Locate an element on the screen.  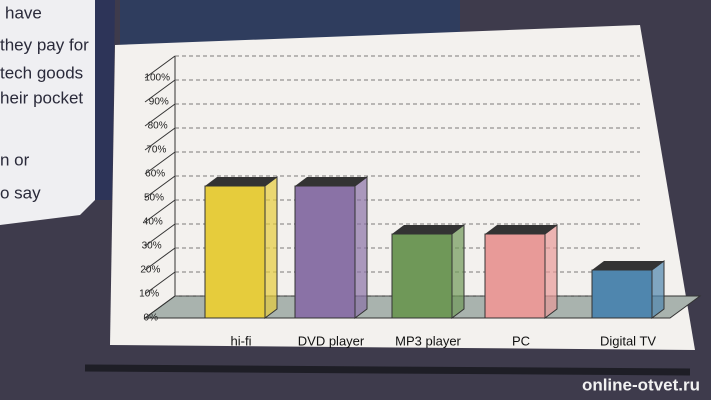
side-text: tech goods is located at coordinates (41, 72).